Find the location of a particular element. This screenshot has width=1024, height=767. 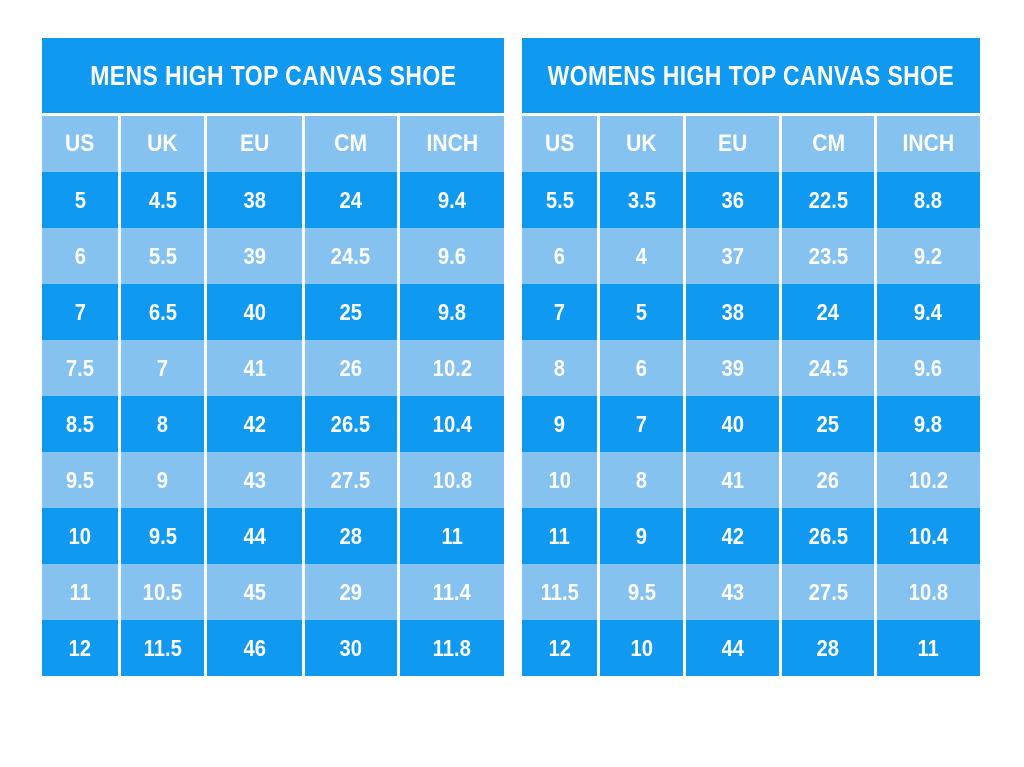

cell-value: 27.5 is located at coordinates (828, 591).